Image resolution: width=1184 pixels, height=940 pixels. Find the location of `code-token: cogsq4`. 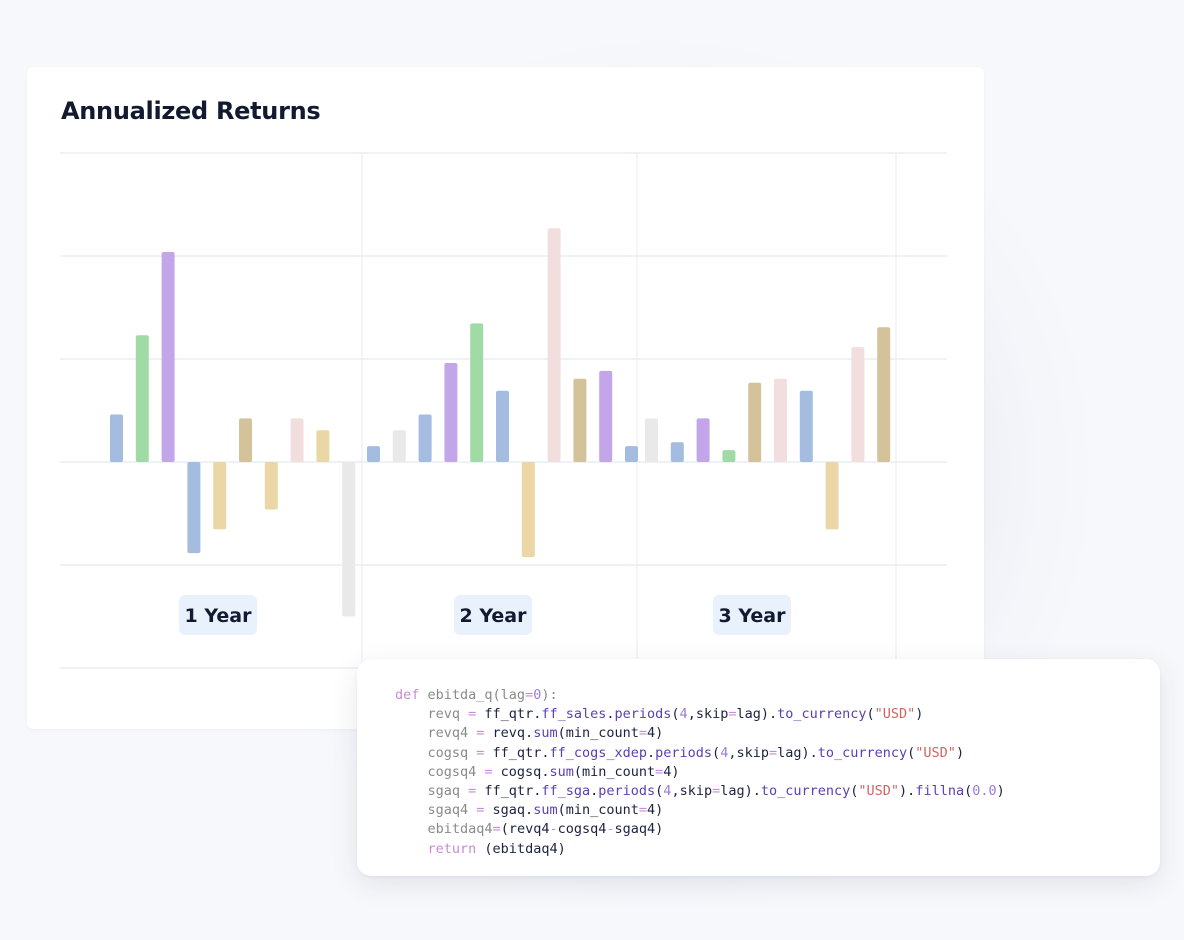

code-token: cogsq4 is located at coordinates (582, 829).